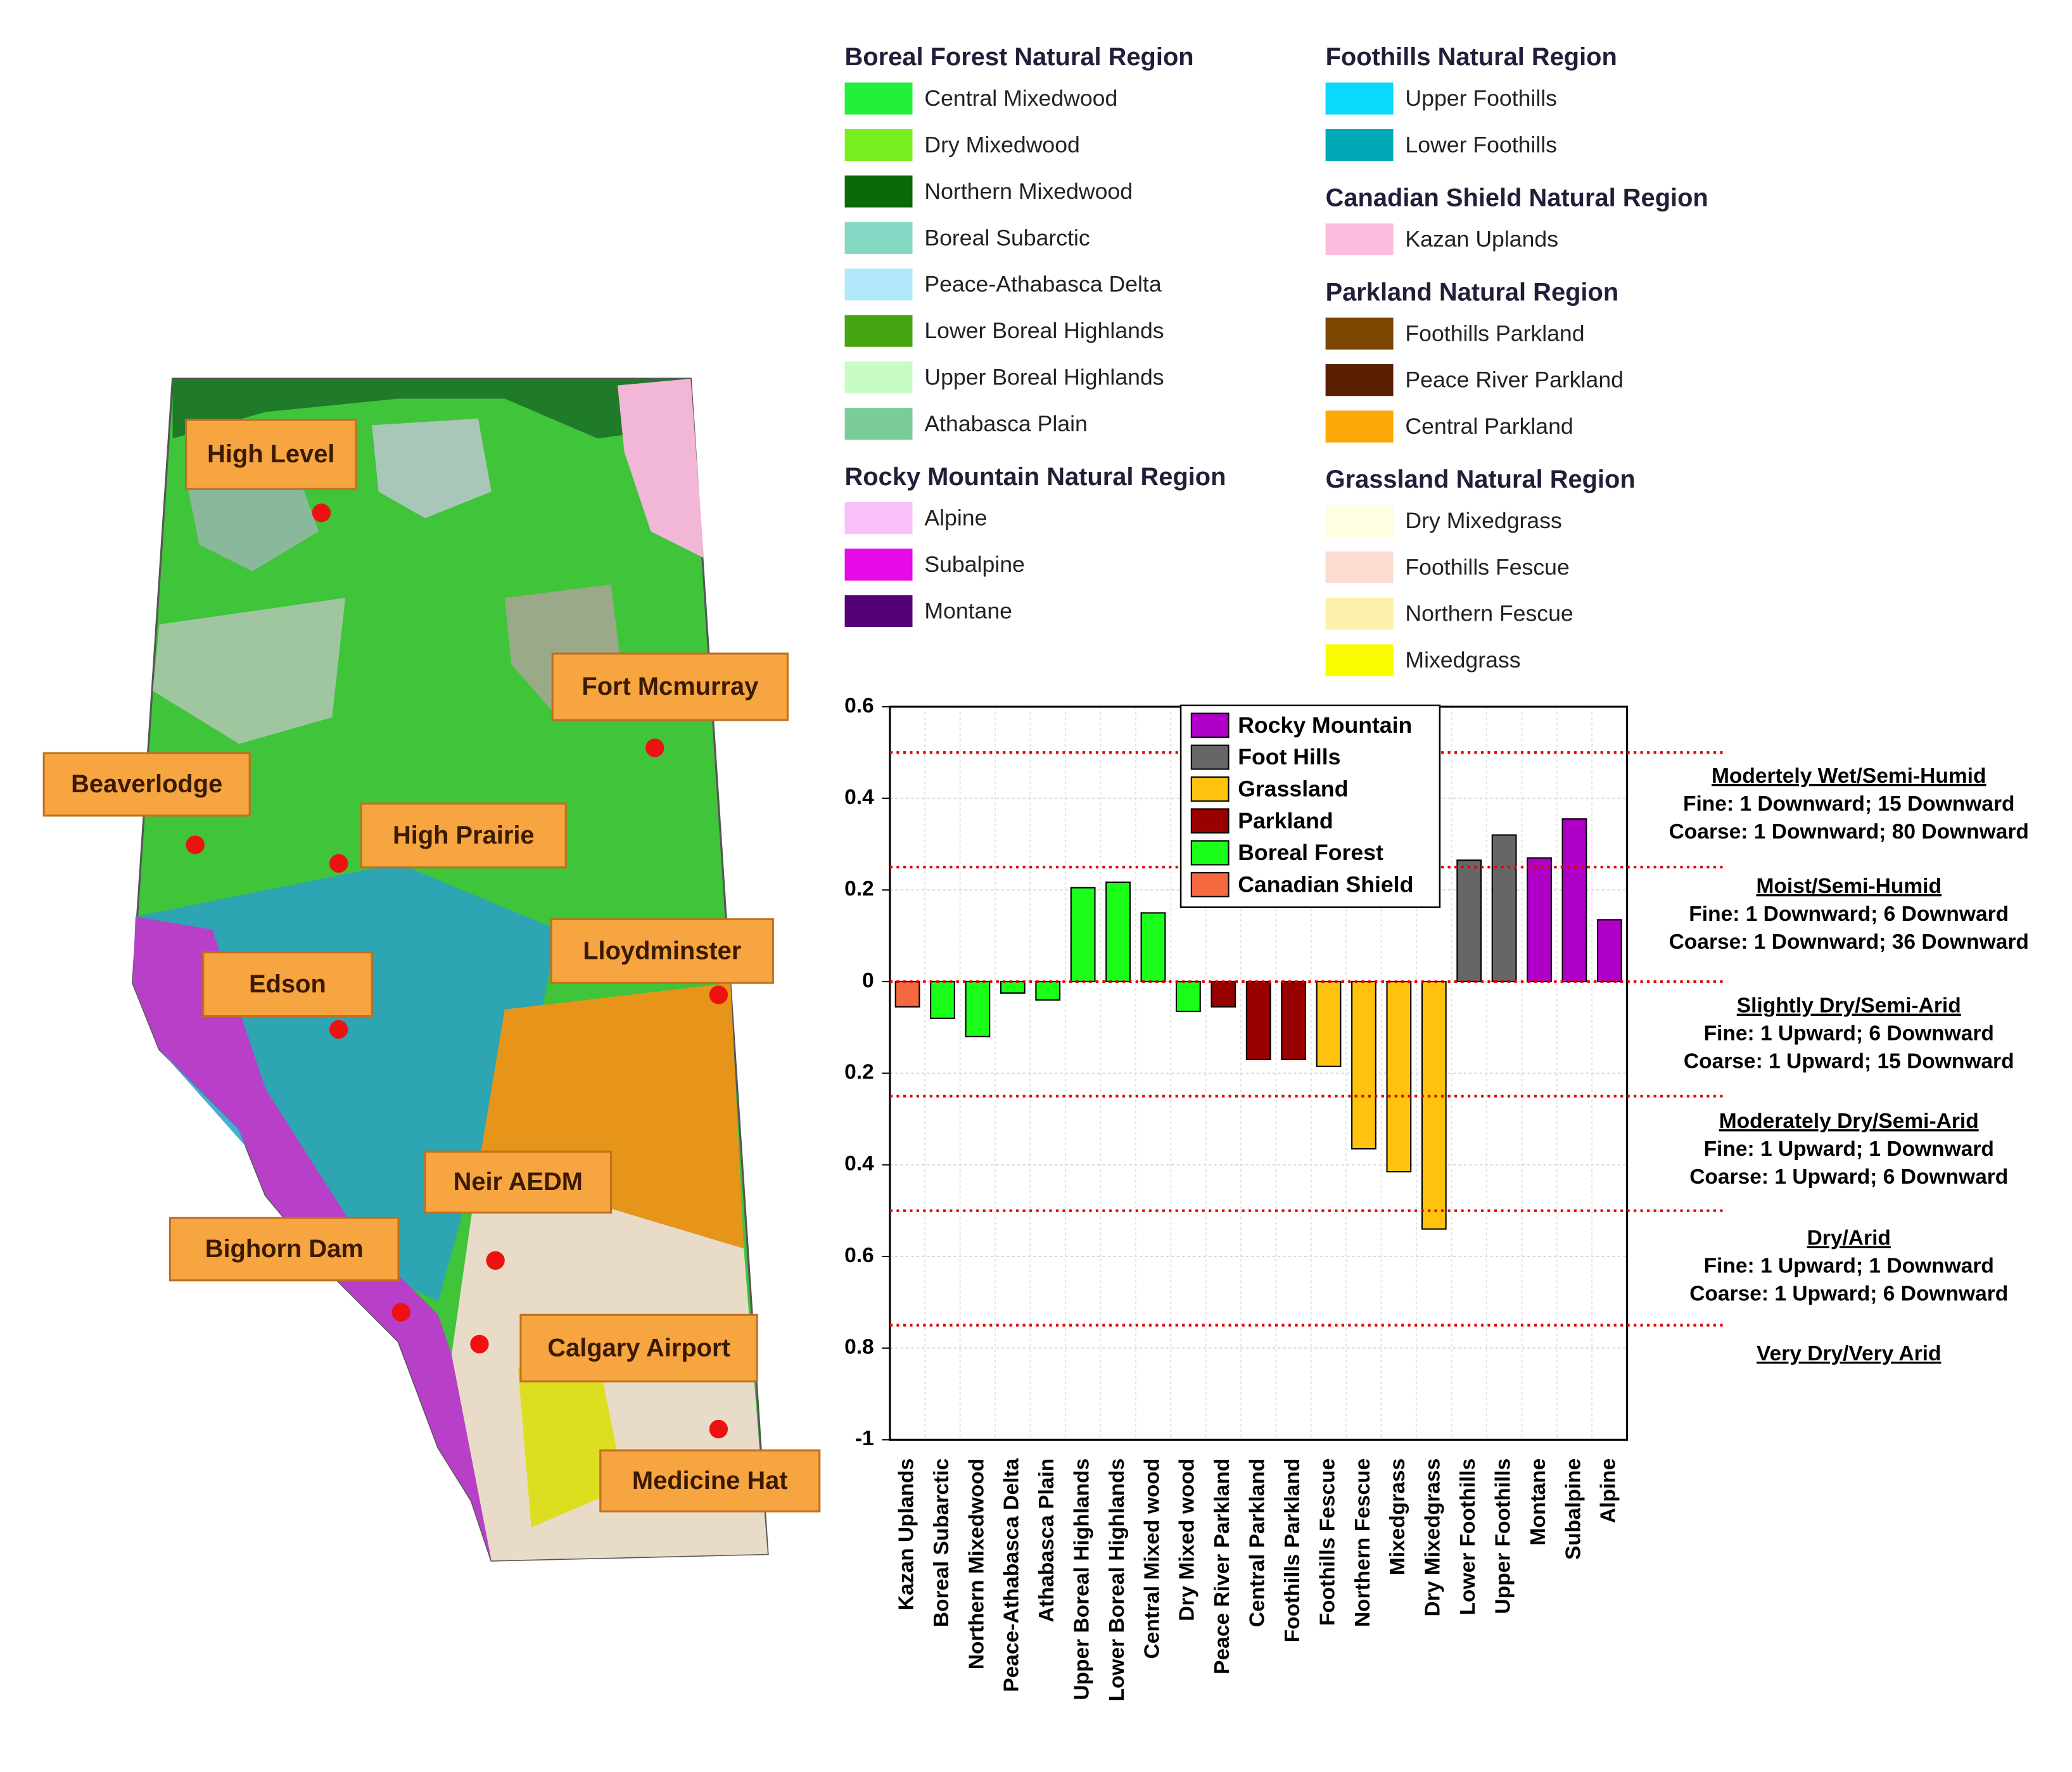  I want to click on legend-label: Foothills Fescue, so click(1487, 566).